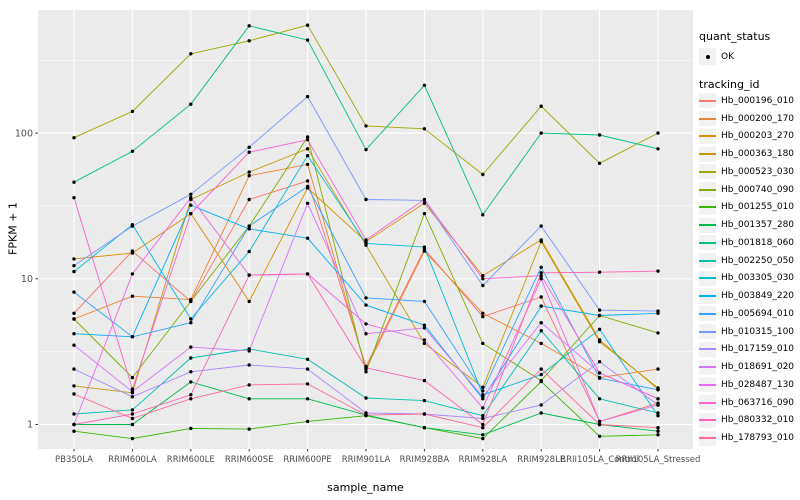 The image size is (800, 500). Describe the element at coordinates (30, 425) in the screenshot. I see `y-tick-label: 1` at that location.